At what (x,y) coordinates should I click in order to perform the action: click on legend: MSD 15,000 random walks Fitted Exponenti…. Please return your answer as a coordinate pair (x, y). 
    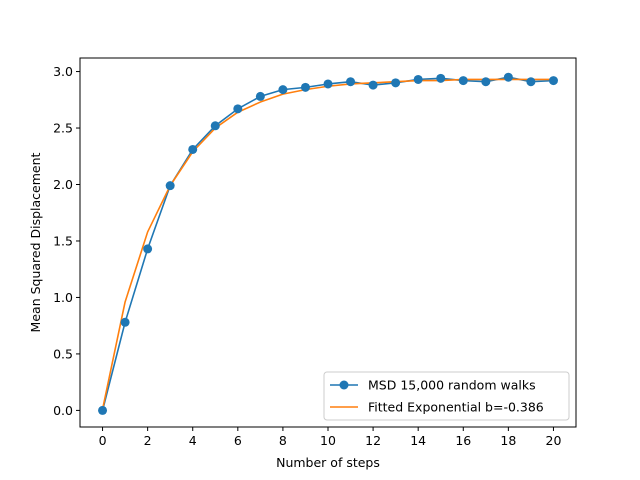
    Looking at the image, I should click on (446, 396).